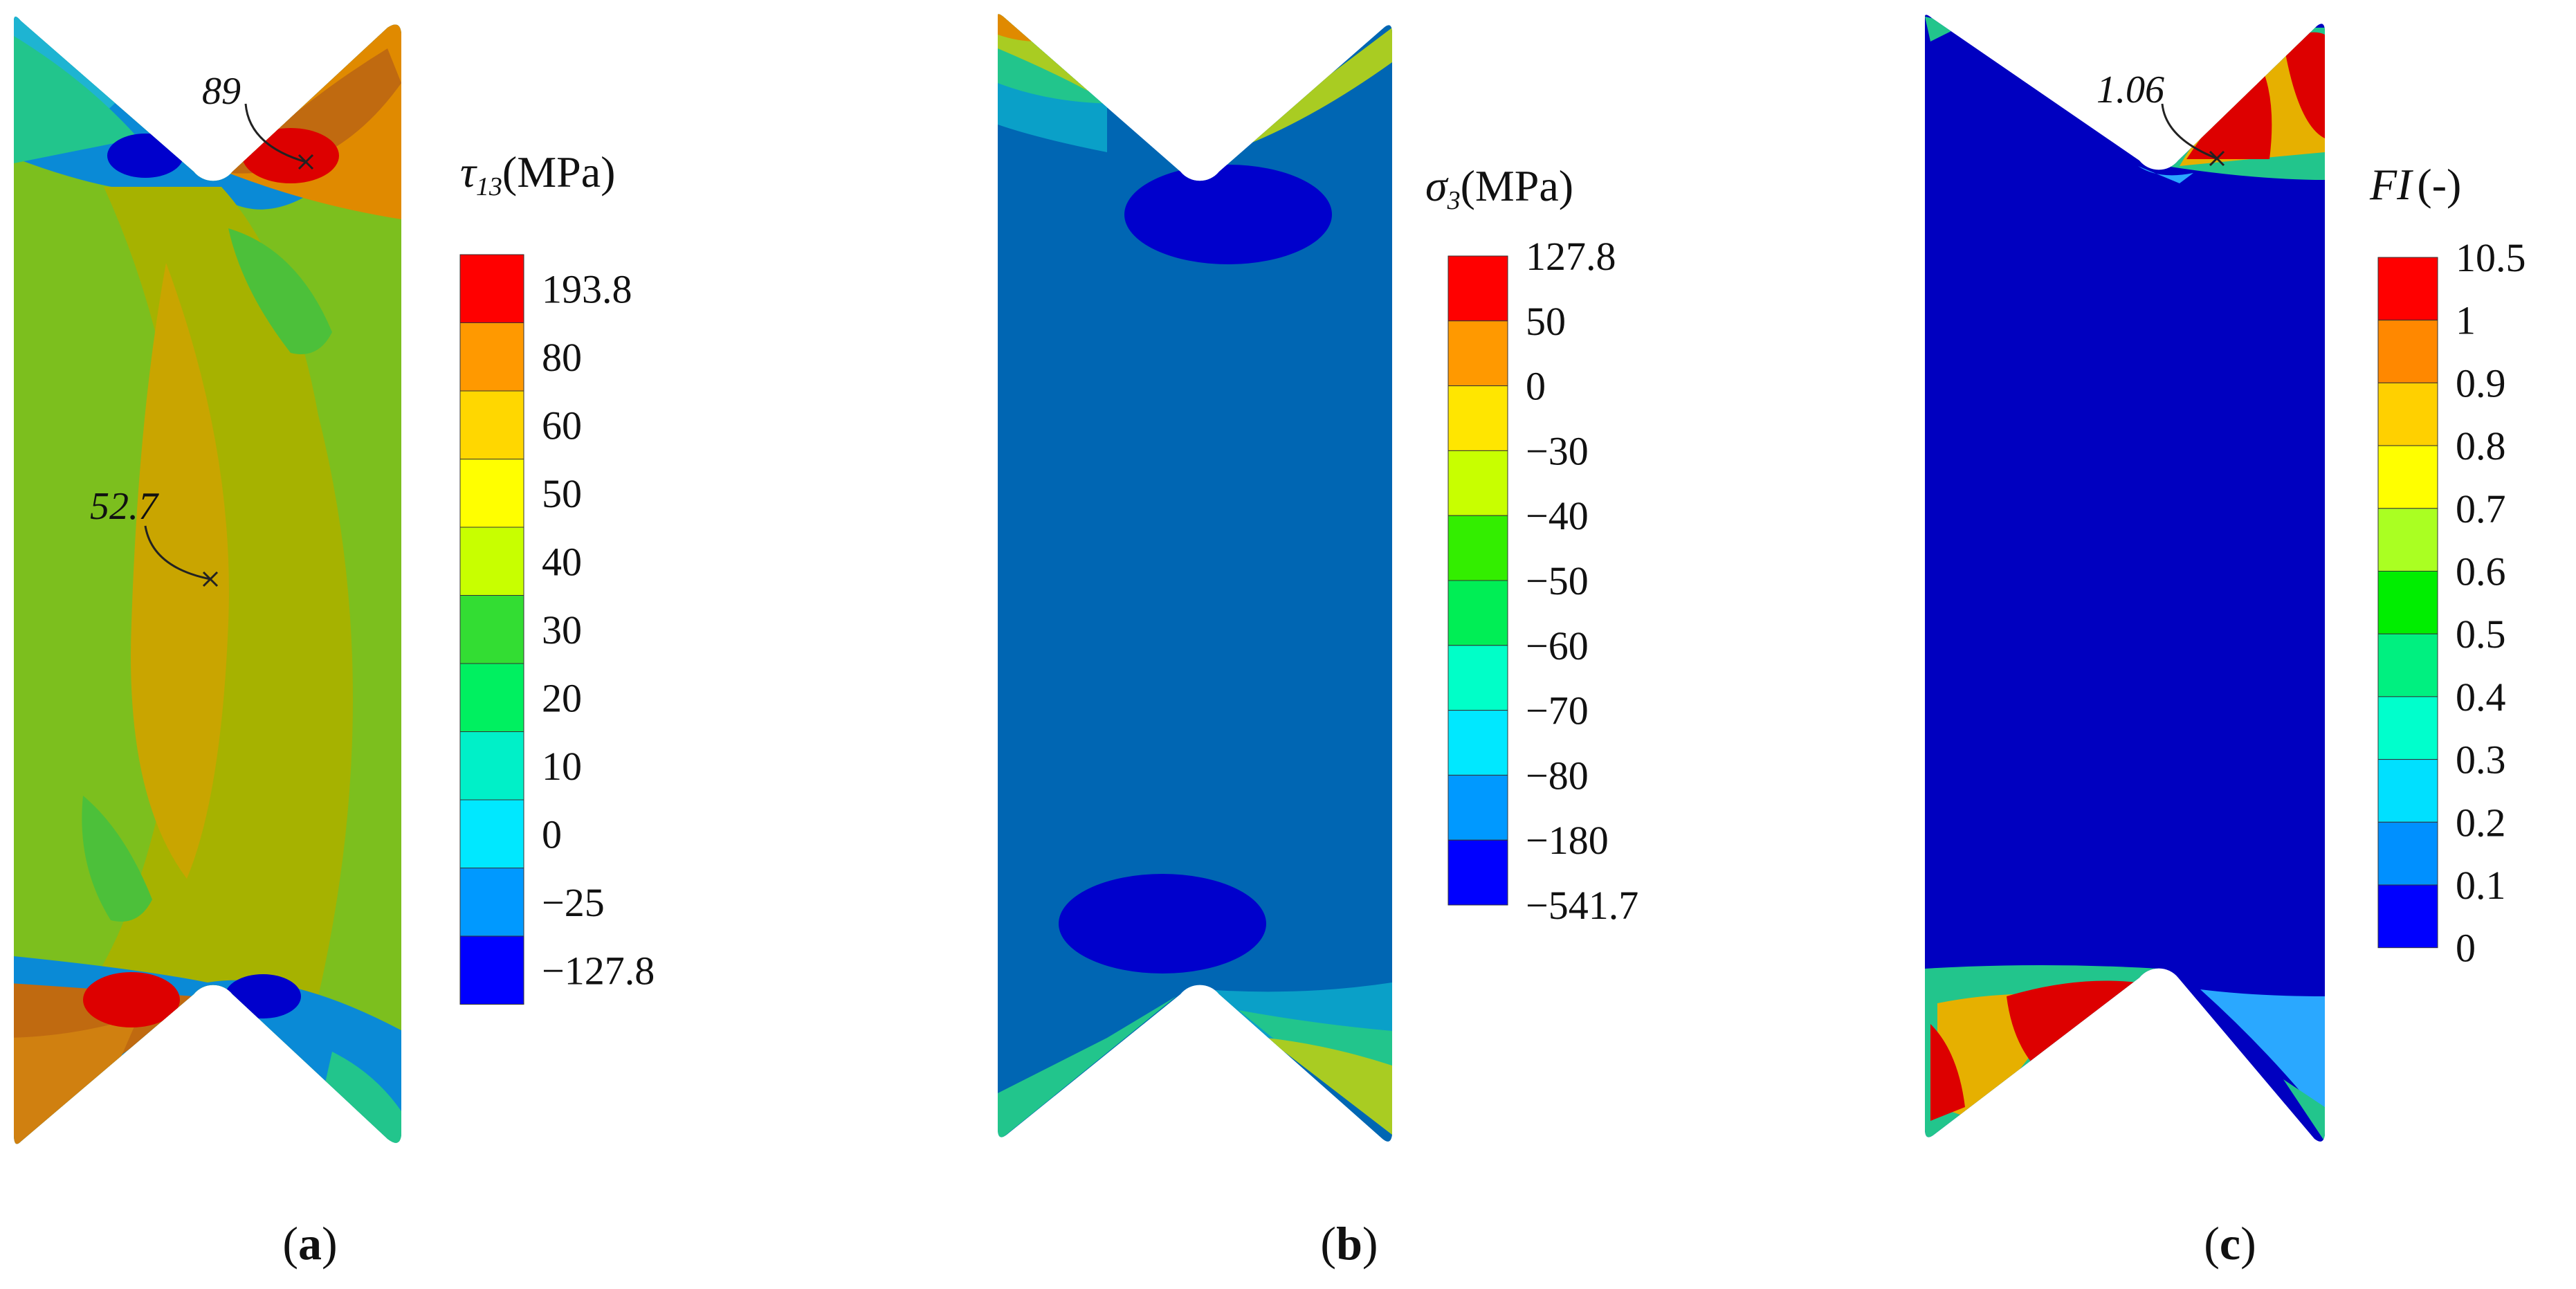 This screenshot has width=2576, height=1289. What do you see at coordinates (1558, 645) in the screenshot?
I see `legend-label: −60` at bounding box center [1558, 645].